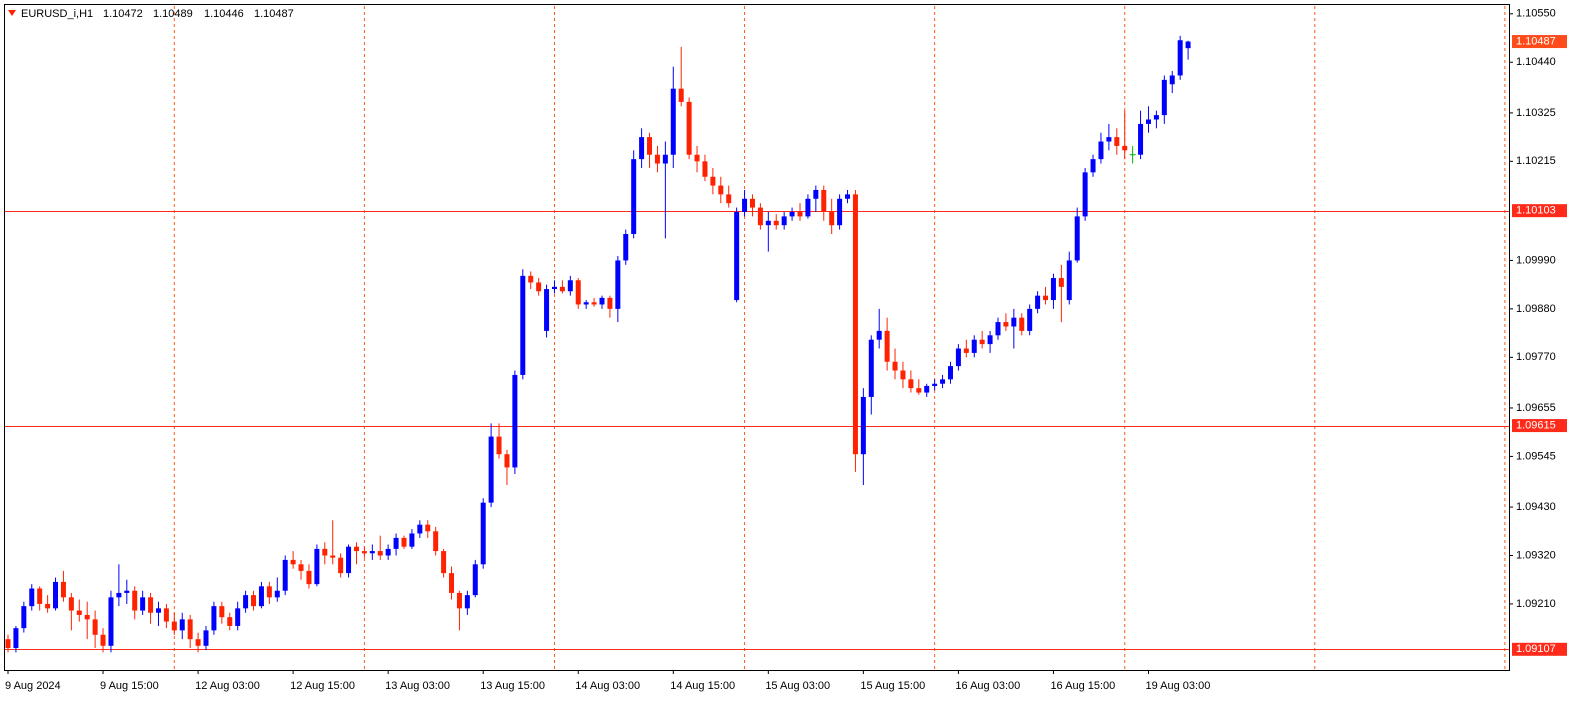 The height and width of the screenshot is (708, 1586). What do you see at coordinates (1536, 649) in the screenshot?
I see `hline-price-label: 1.09107` at bounding box center [1536, 649].